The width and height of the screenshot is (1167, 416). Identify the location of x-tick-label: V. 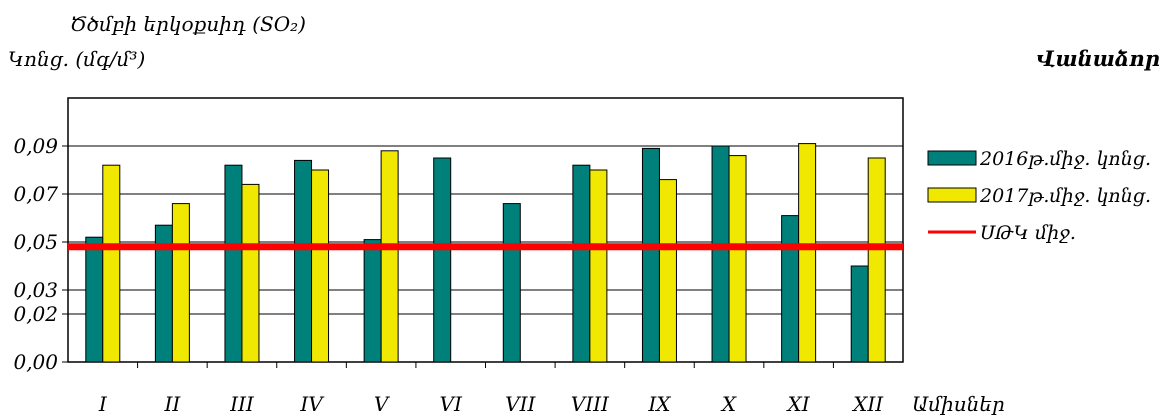
(382, 404).